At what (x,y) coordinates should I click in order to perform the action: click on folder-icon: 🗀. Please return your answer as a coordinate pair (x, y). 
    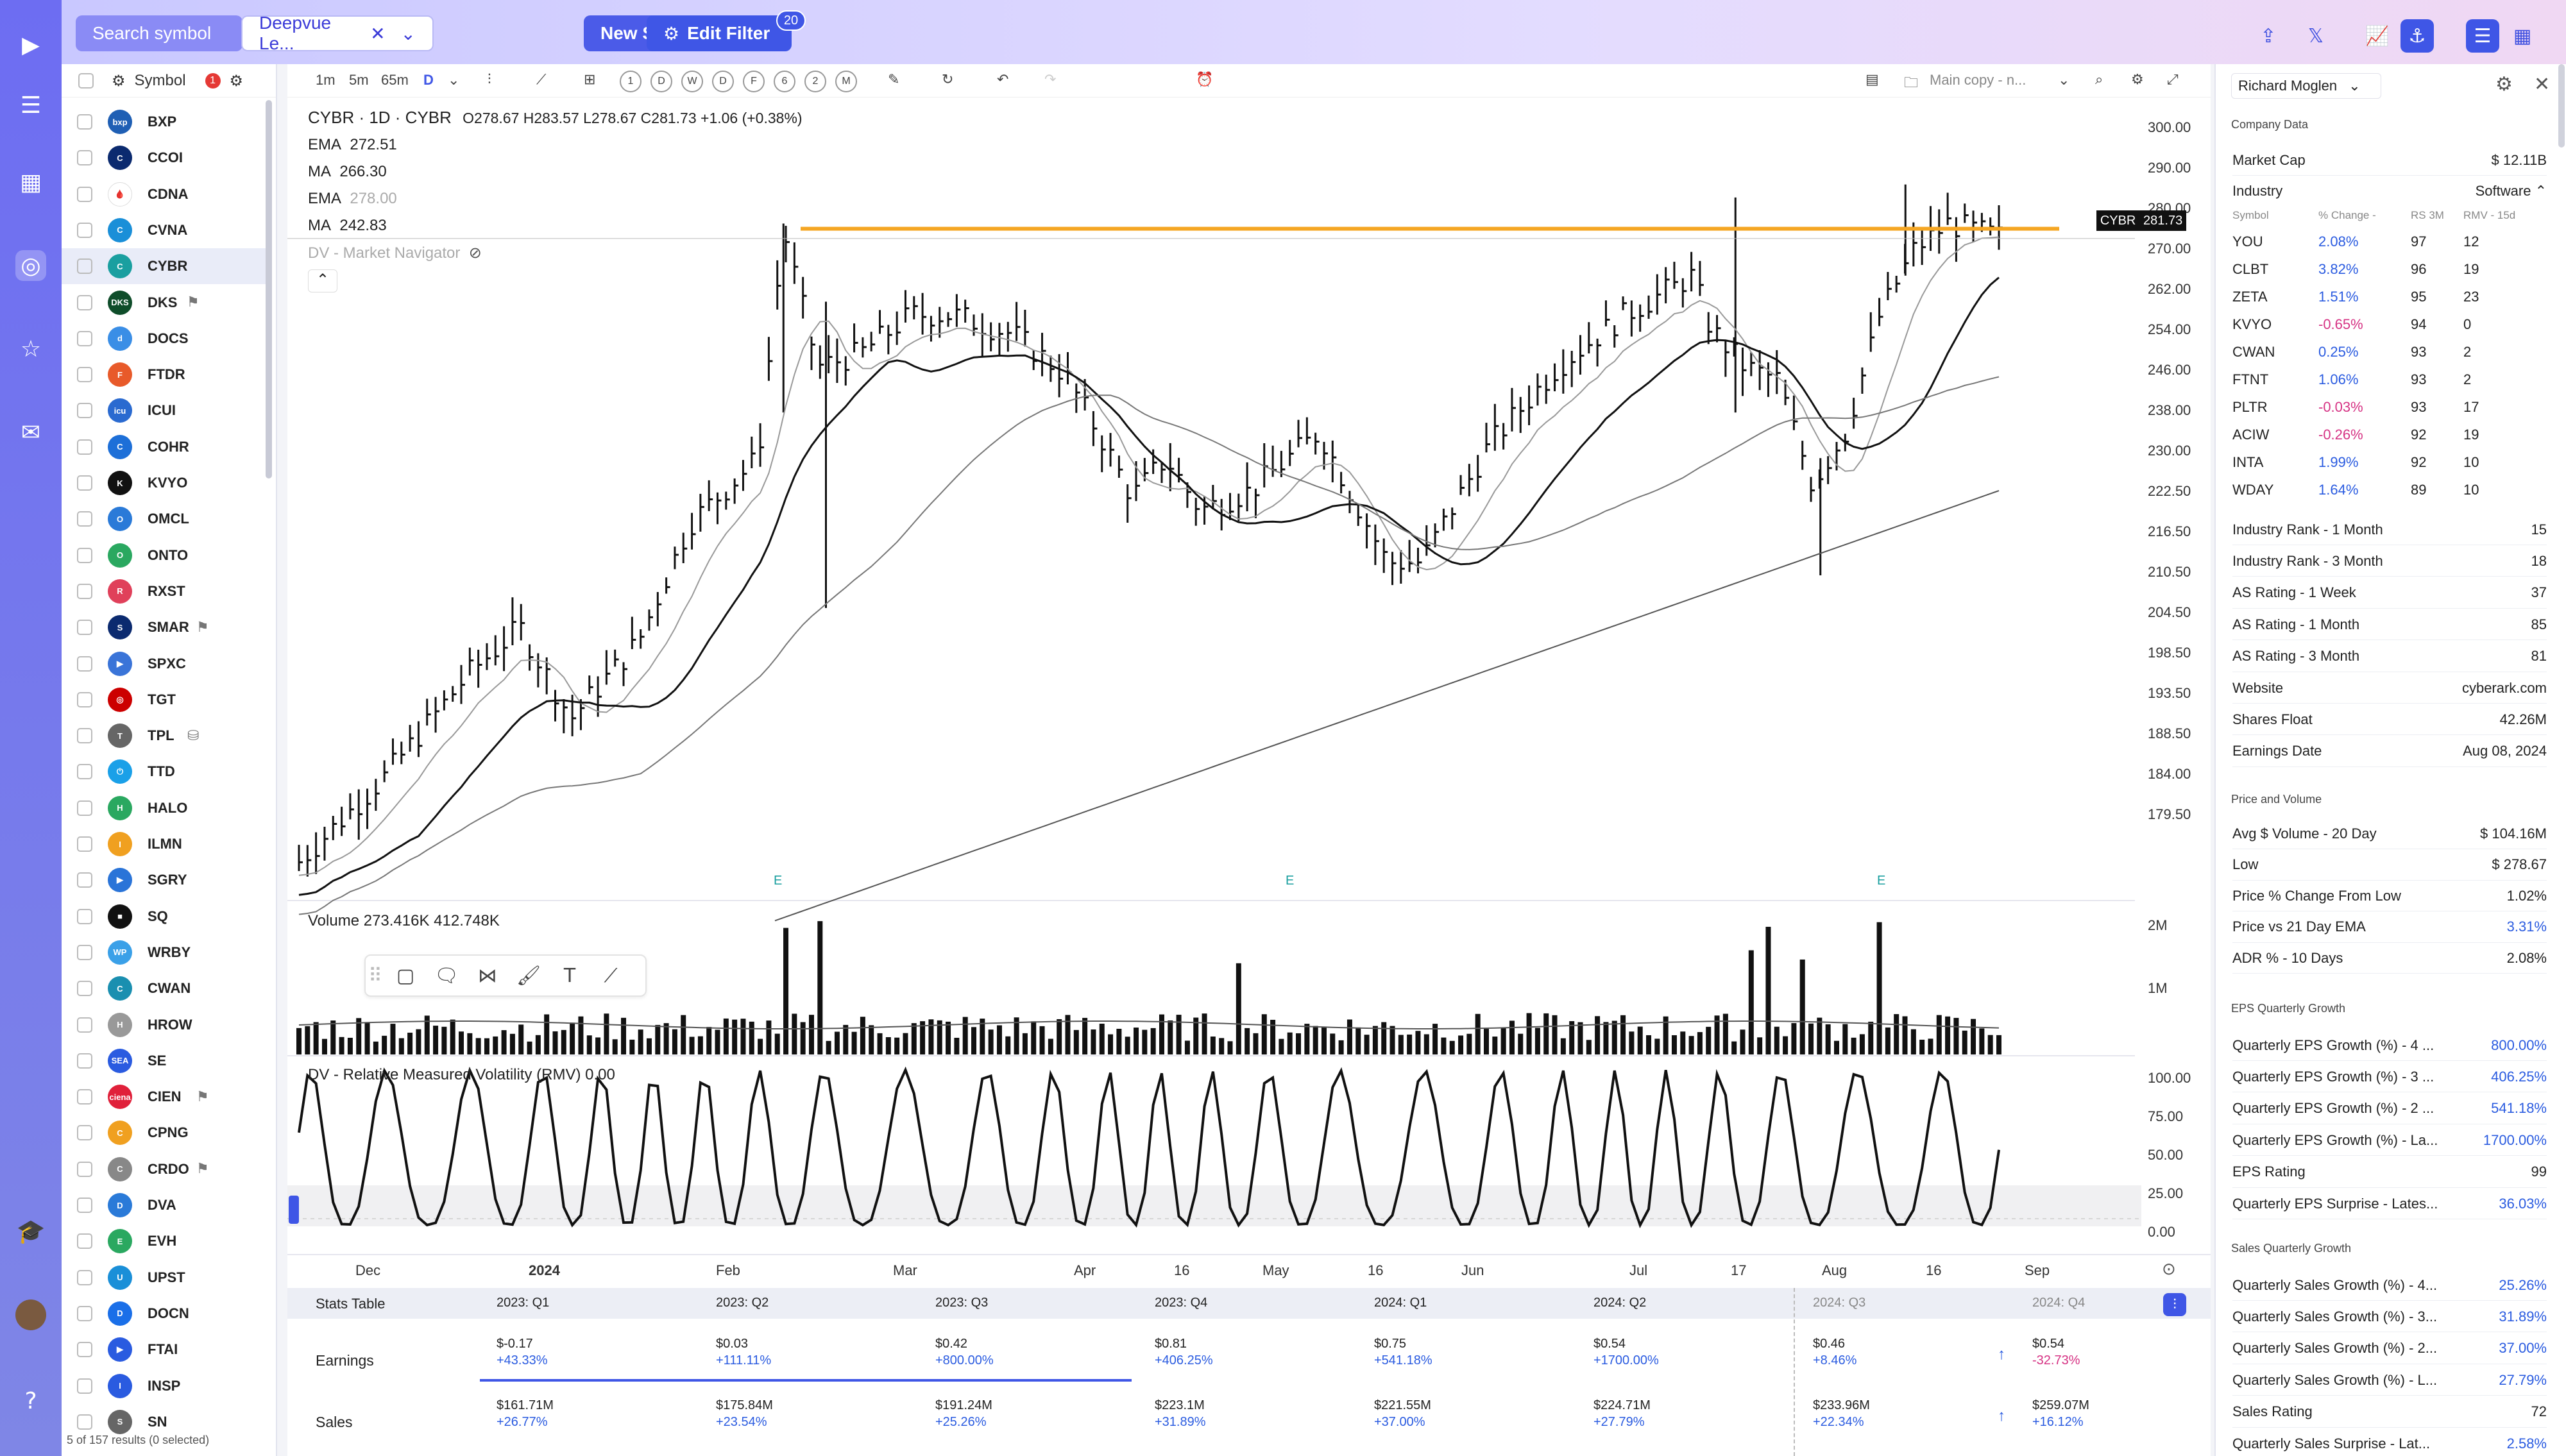
    Looking at the image, I should click on (1911, 83).